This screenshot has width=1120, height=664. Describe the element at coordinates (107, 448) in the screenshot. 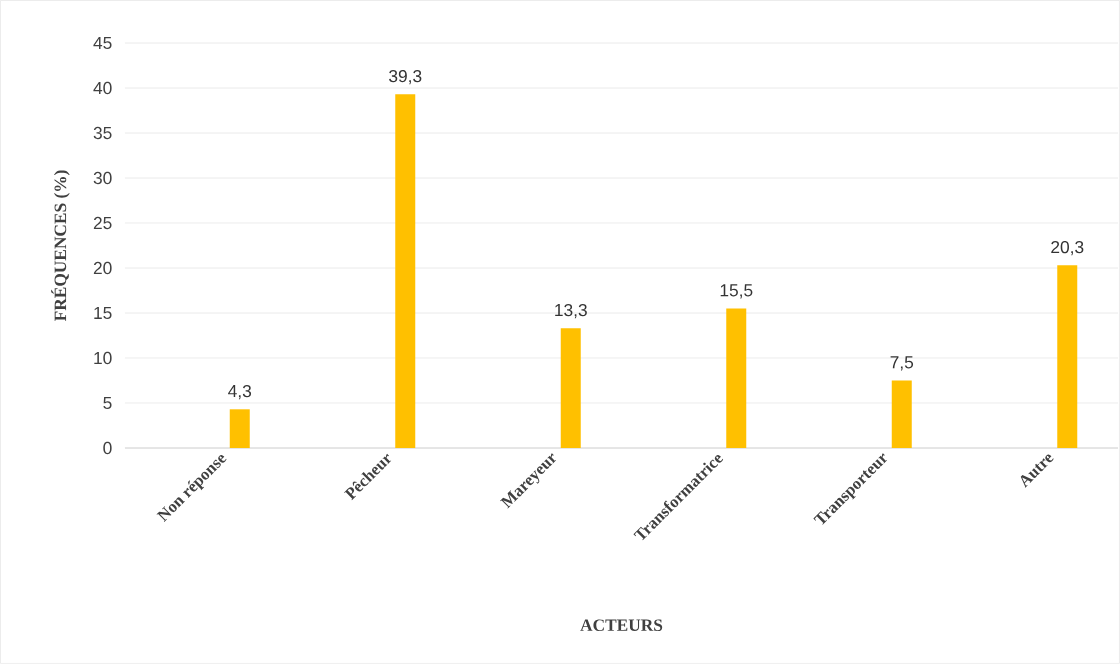

I see `y-tick-label: 0` at that location.